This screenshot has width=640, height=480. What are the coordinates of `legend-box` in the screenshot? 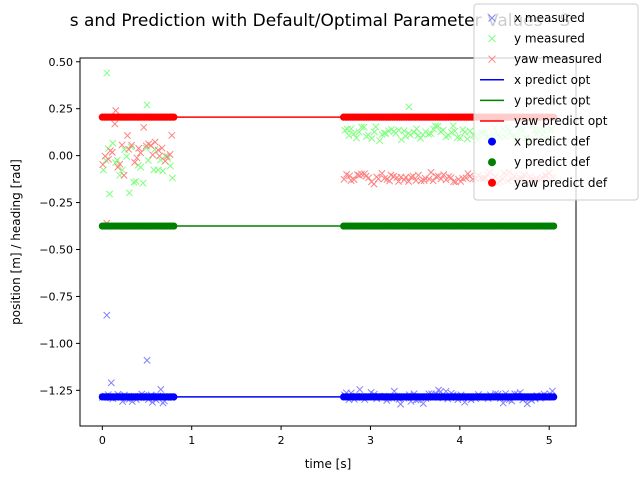 It's located at (556, 102).